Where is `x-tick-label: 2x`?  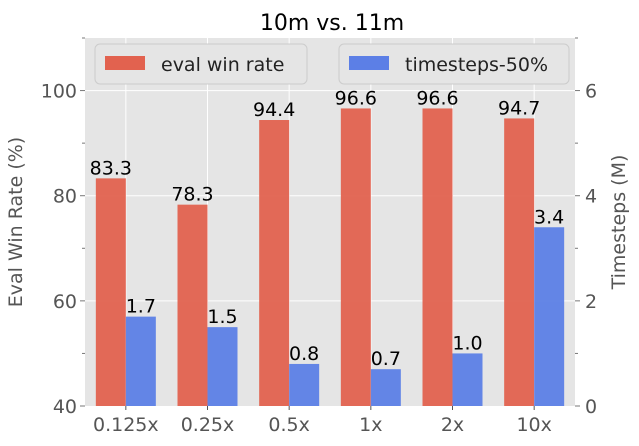
x-tick-label: 2x is located at coordinates (452, 425).